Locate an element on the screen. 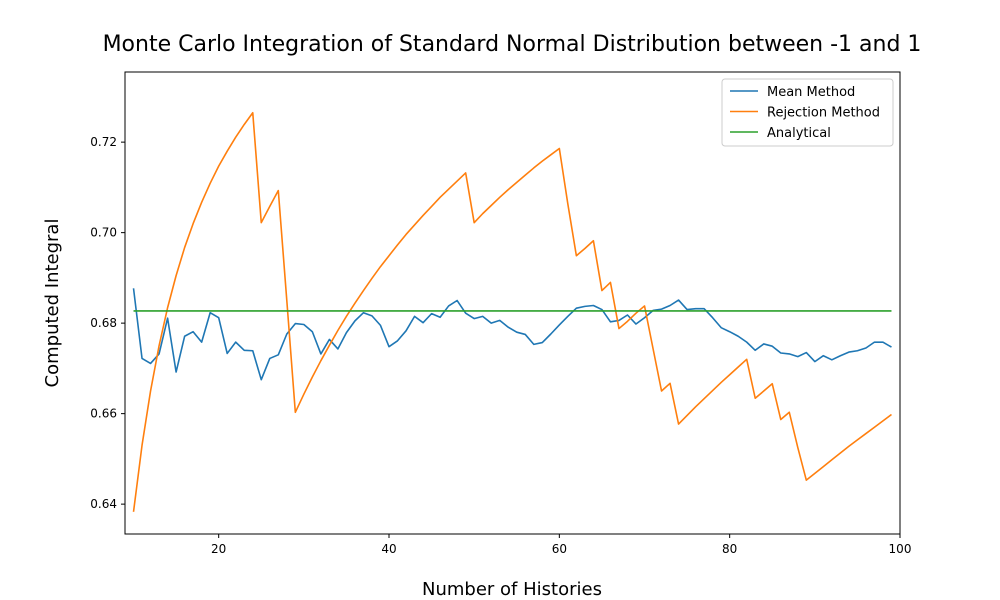 The width and height of the screenshot is (1000, 600). y-tick-label: 0.66 is located at coordinates (103, 414).